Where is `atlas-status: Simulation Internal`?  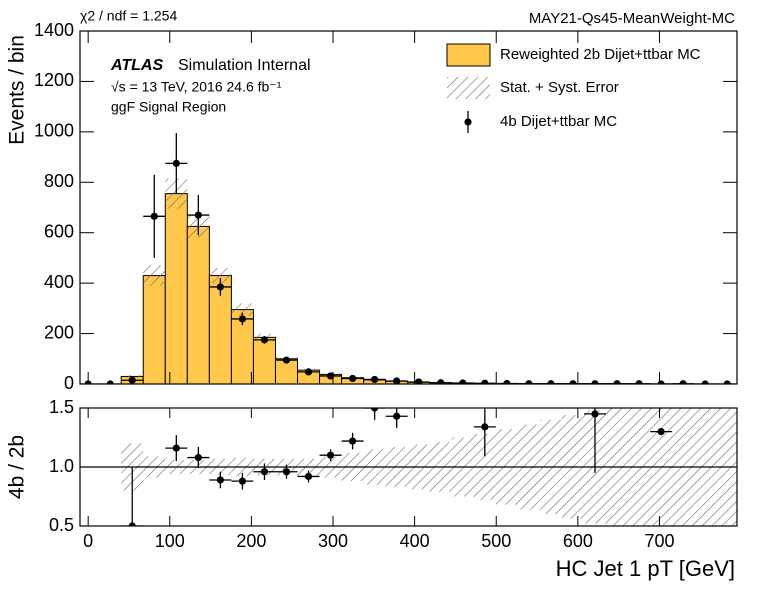
atlas-status: Simulation Internal is located at coordinates (244, 65).